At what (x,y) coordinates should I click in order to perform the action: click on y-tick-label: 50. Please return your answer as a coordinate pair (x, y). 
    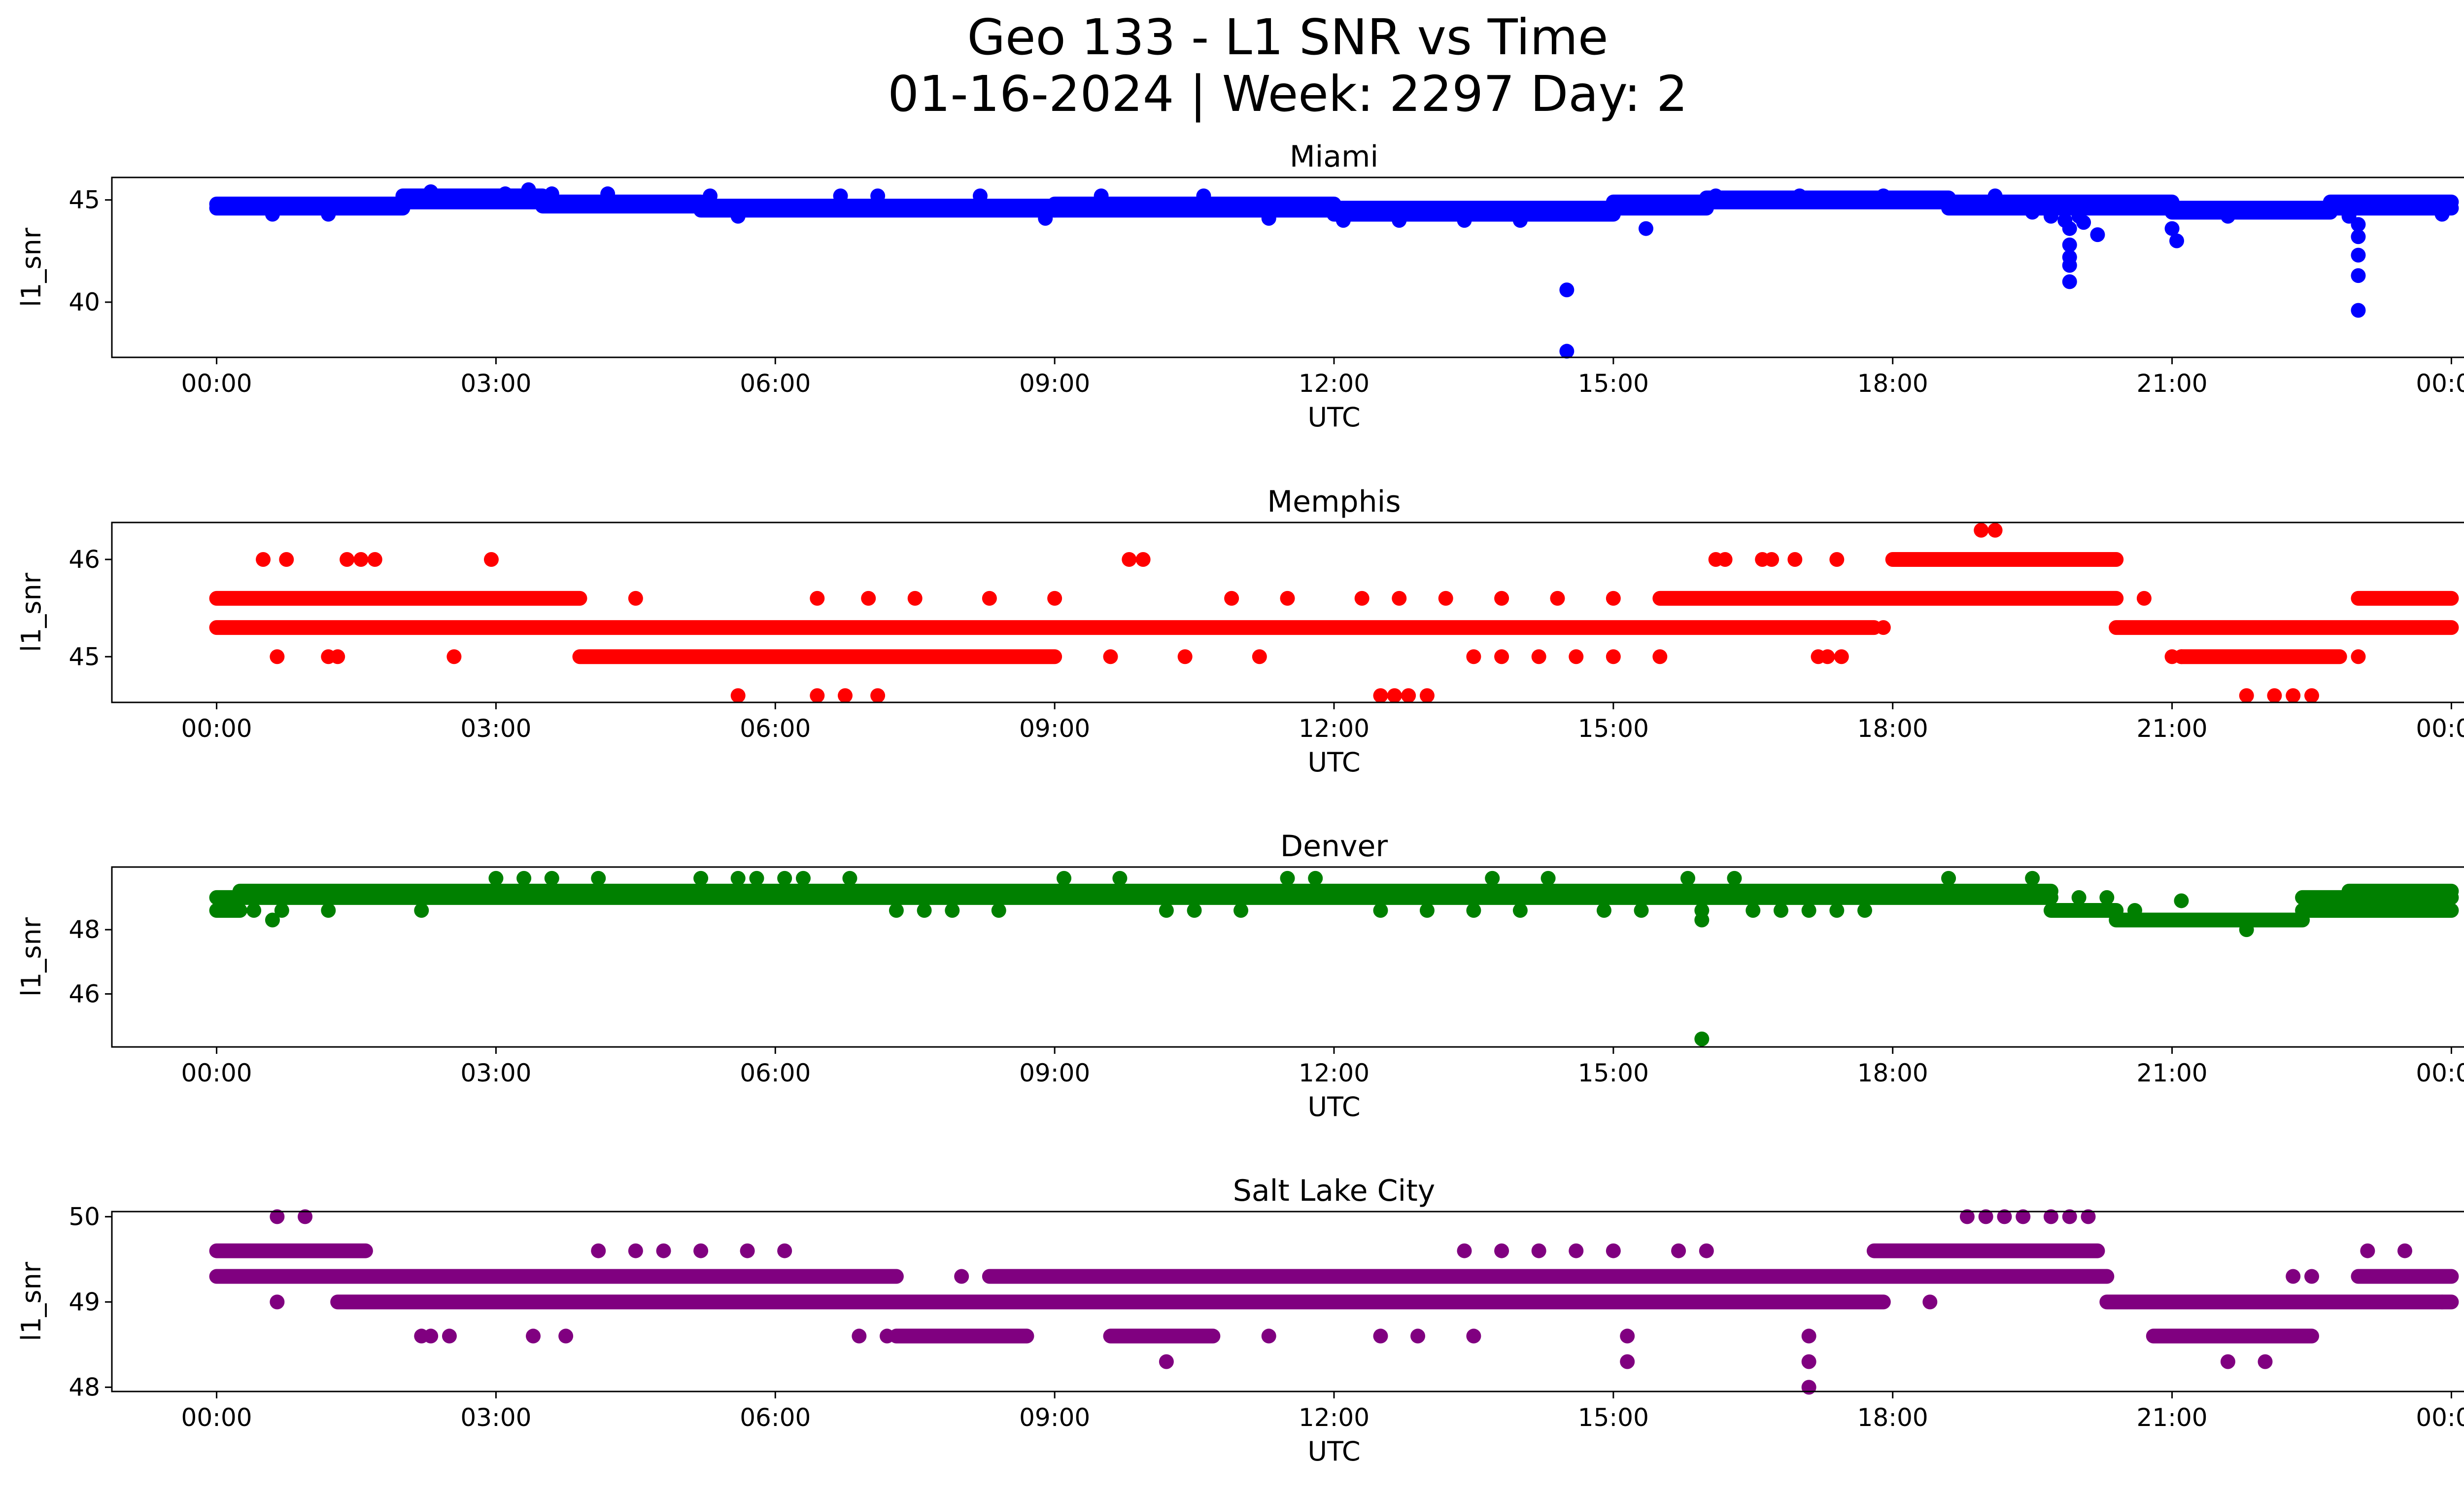
    Looking at the image, I should click on (84, 1216).